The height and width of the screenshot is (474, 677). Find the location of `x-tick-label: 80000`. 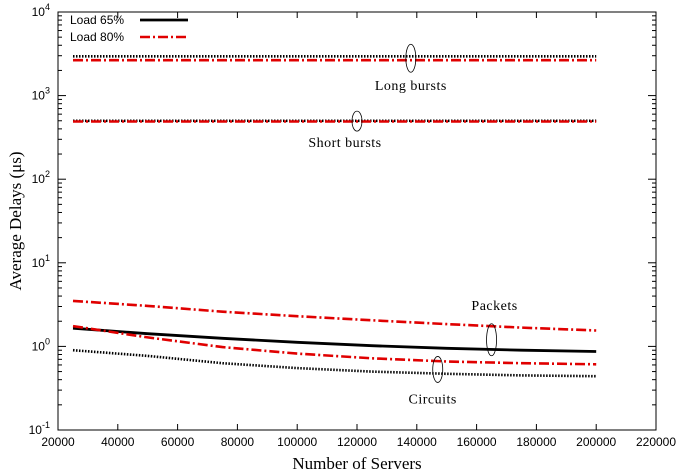

x-tick-label: 80000 is located at coordinates (238, 442).